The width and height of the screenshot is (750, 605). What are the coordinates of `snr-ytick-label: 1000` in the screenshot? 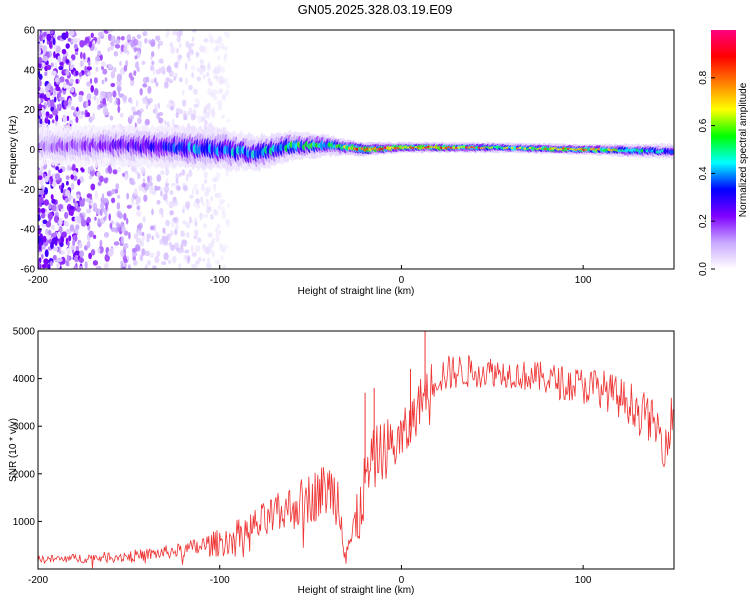 It's located at (24, 522).